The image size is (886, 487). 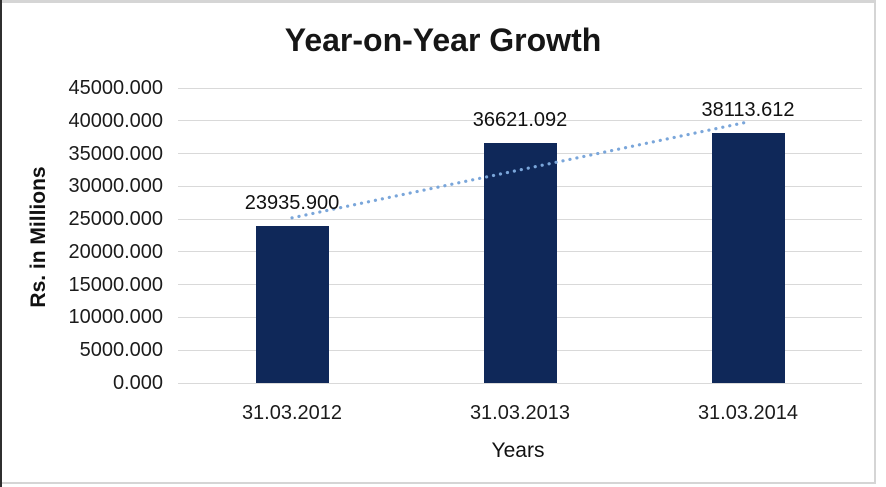 I want to click on data-label: 23935.900, so click(x=292, y=203).